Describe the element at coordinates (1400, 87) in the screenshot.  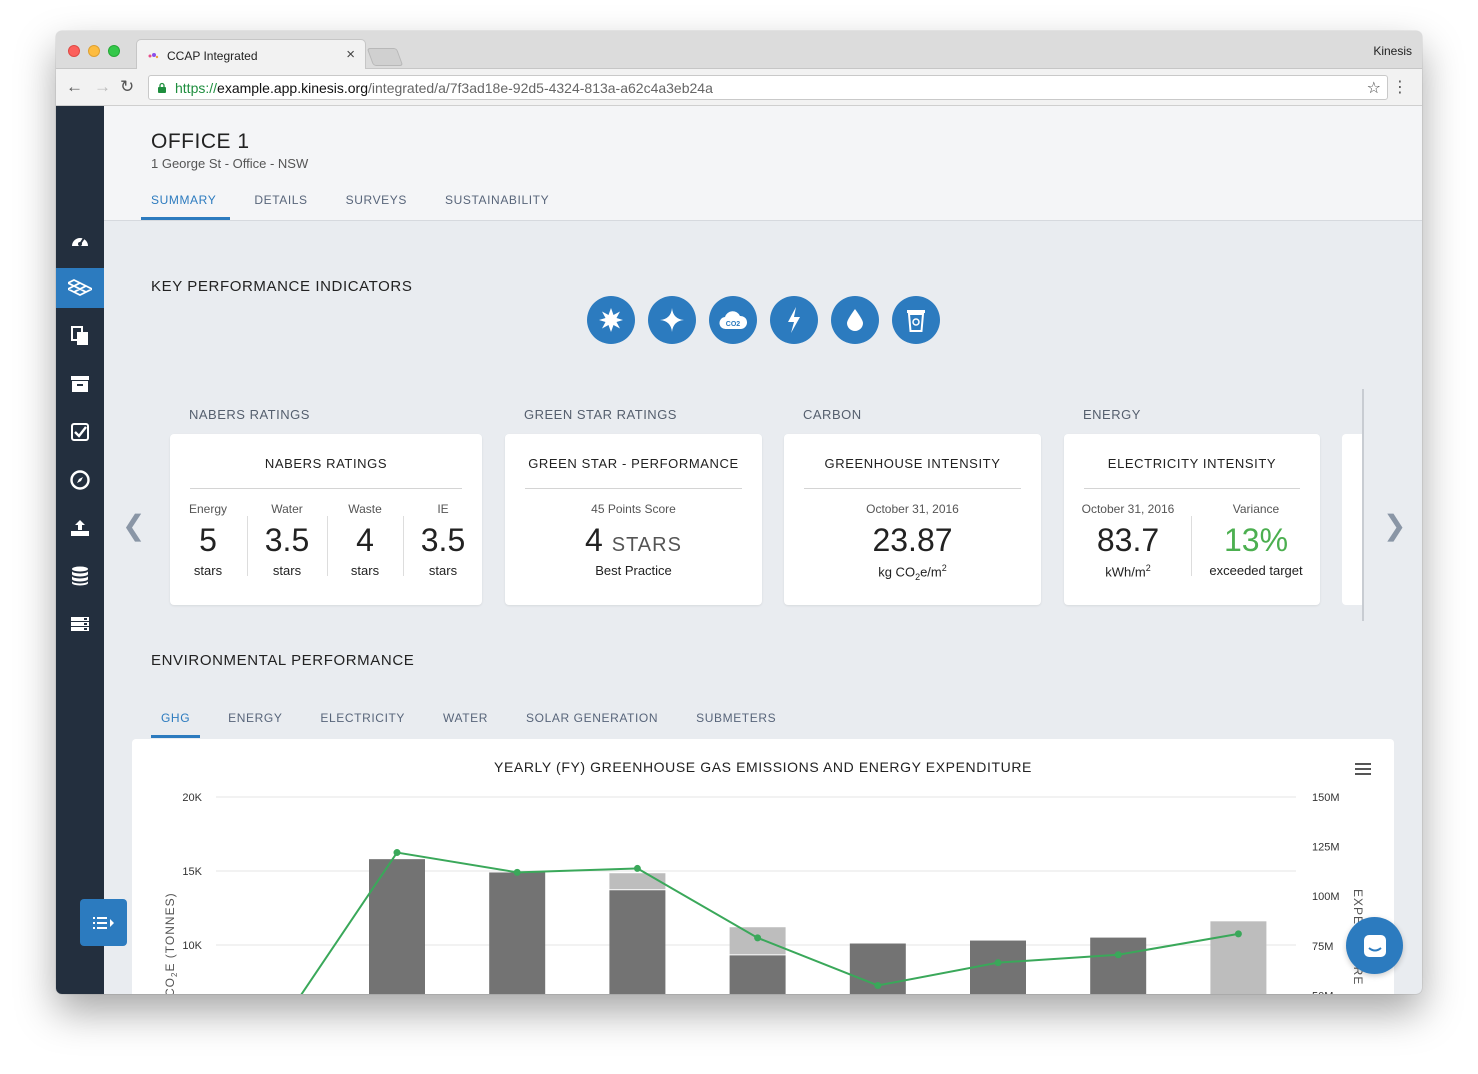
I see `browser-menu-icon: ⋮` at that location.